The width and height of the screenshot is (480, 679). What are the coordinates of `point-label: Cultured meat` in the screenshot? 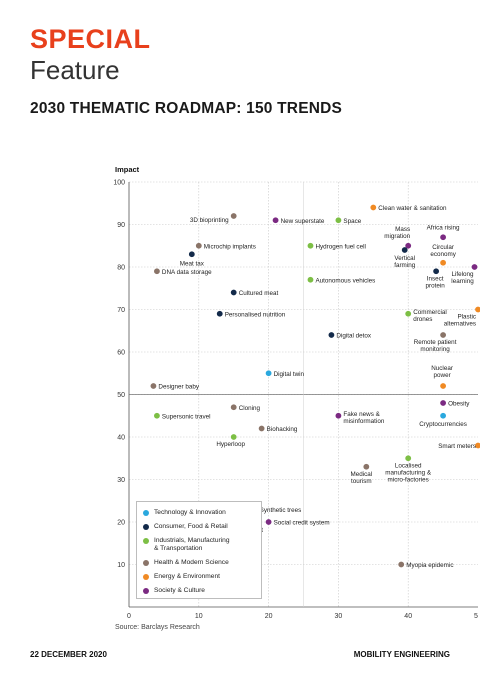 It's located at (259, 293).